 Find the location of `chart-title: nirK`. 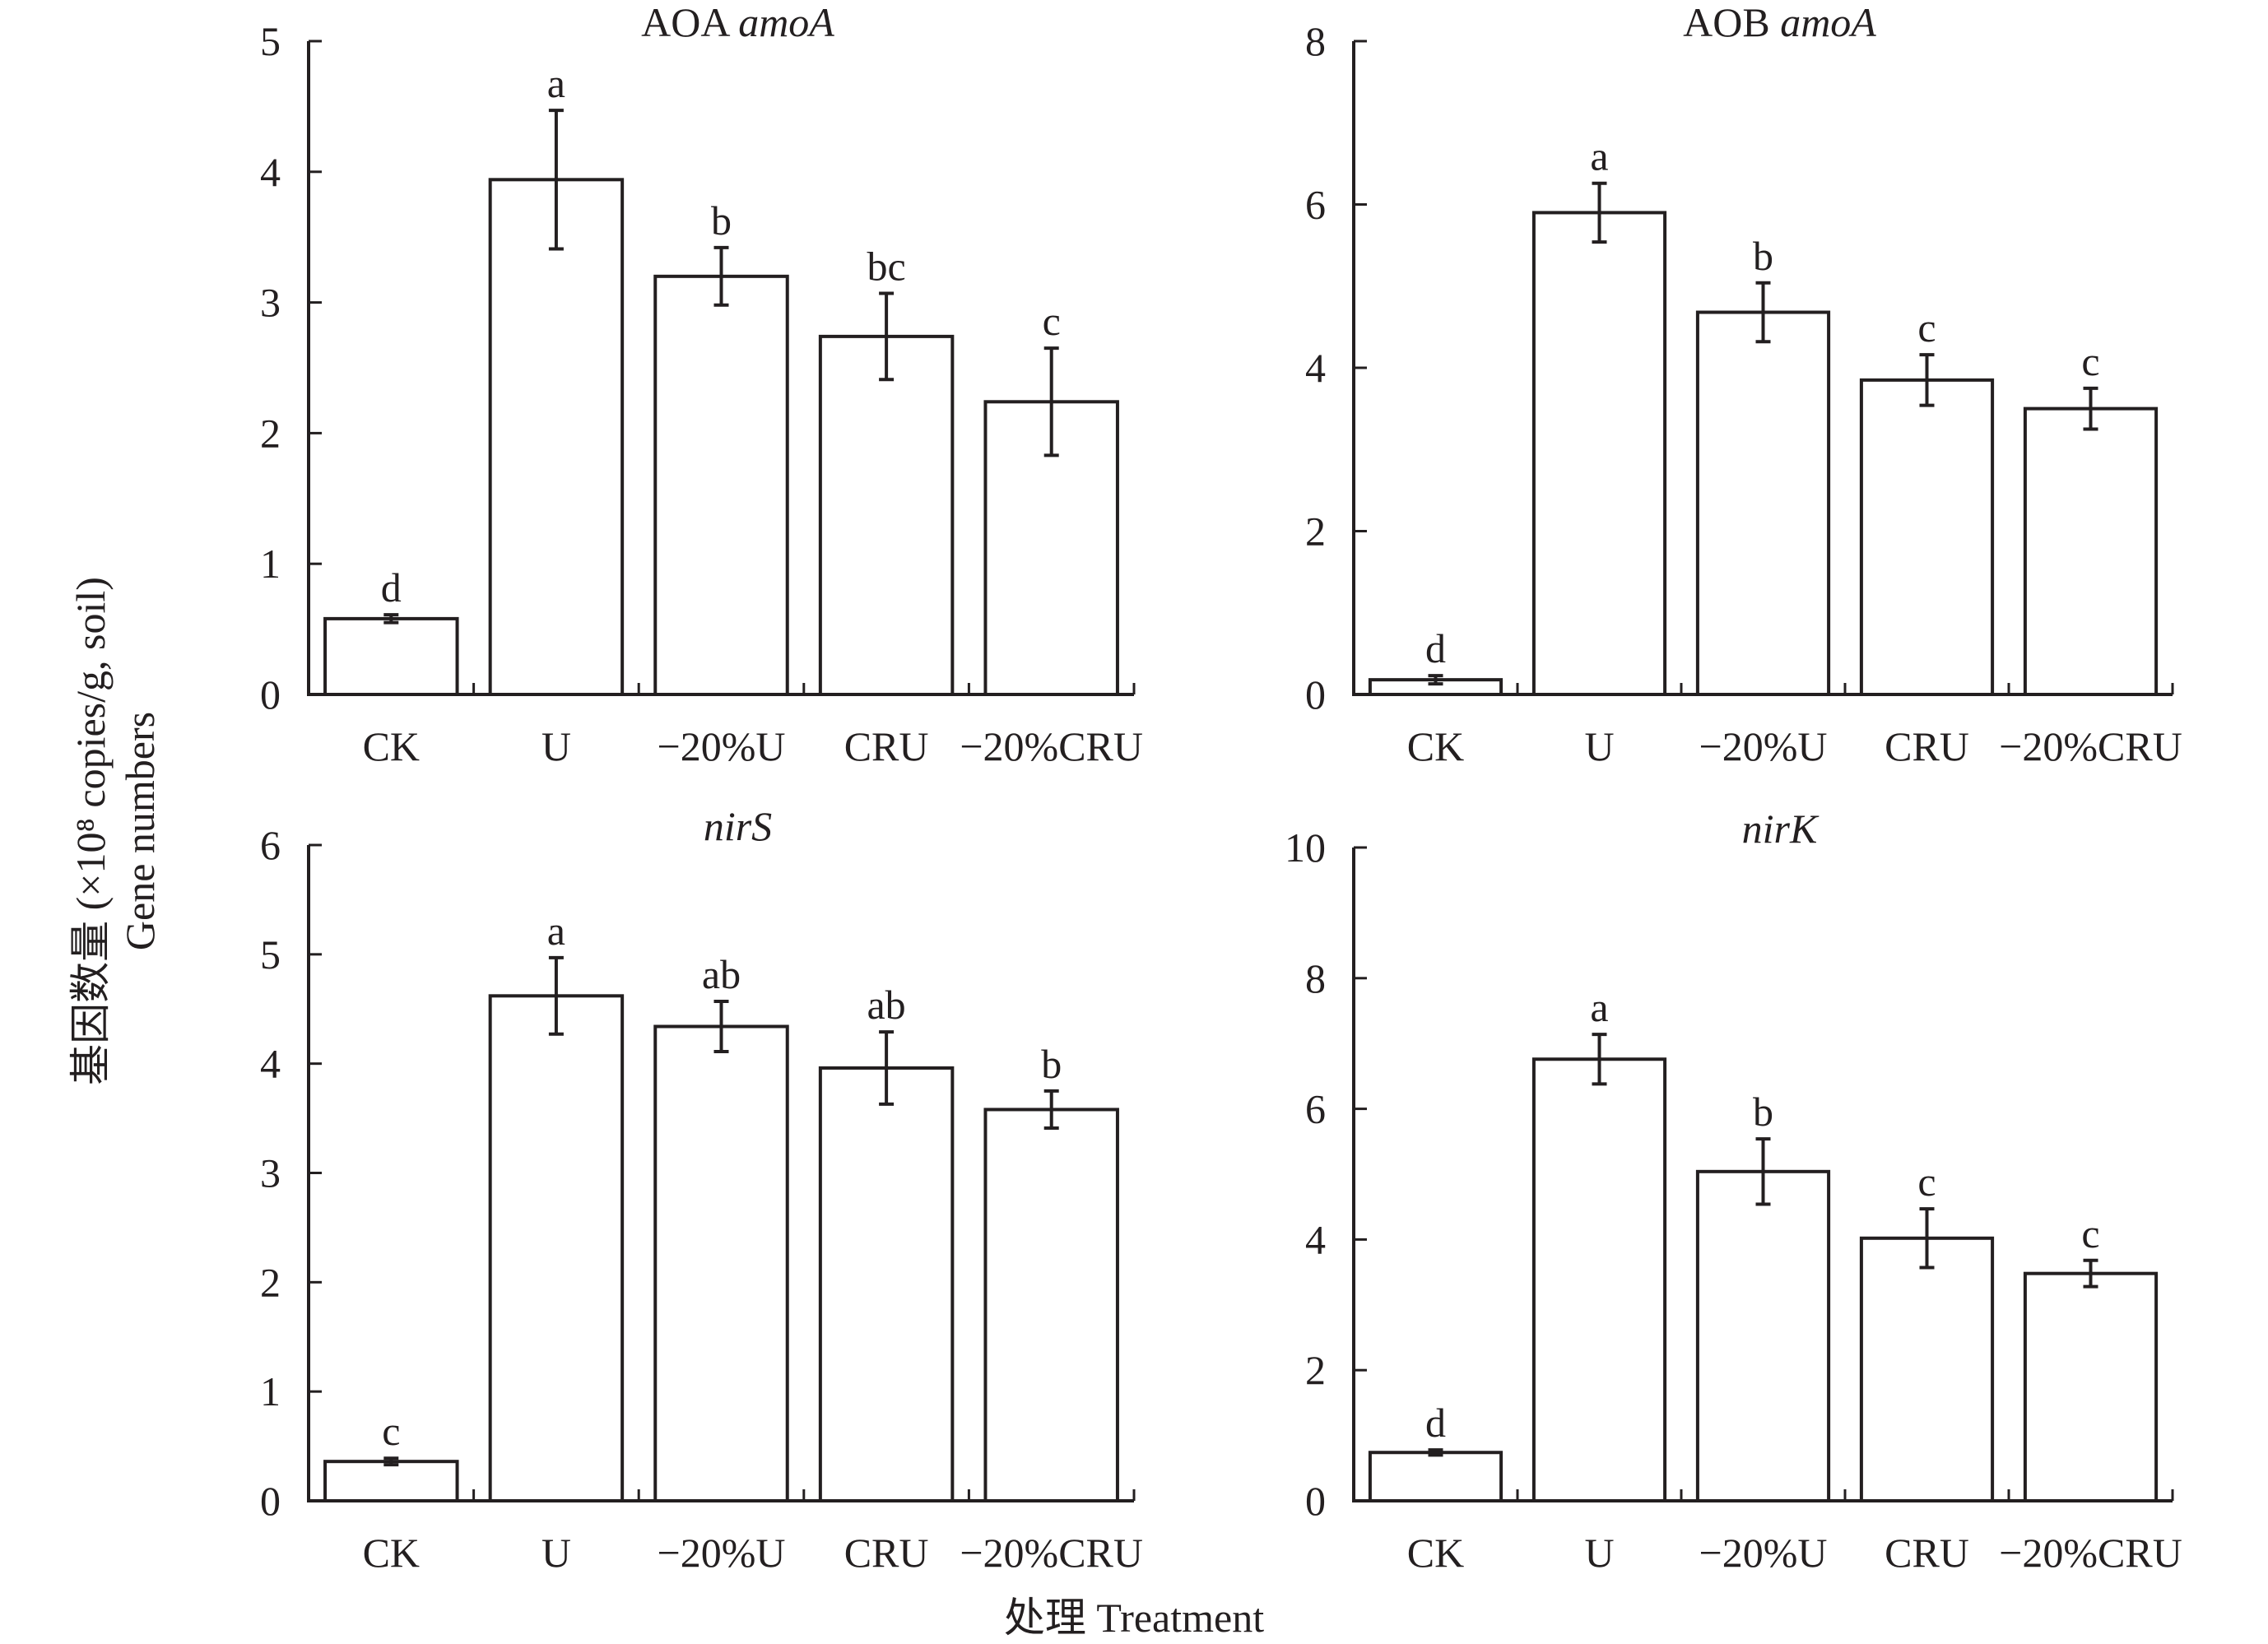

chart-title: nirK is located at coordinates (1781, 829).